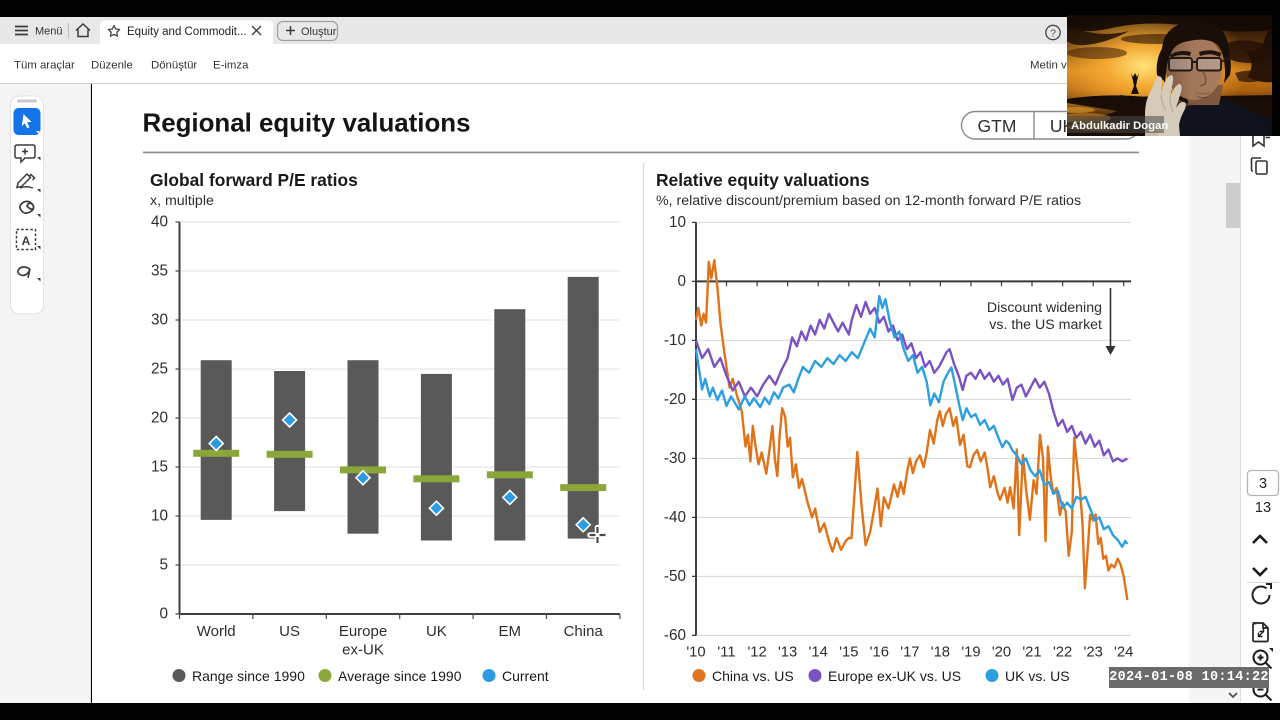 The image size is (1280, 720). Describe the element at coordinates (695, 653) in the screenshot. I see `svg-text: '10` at that location.